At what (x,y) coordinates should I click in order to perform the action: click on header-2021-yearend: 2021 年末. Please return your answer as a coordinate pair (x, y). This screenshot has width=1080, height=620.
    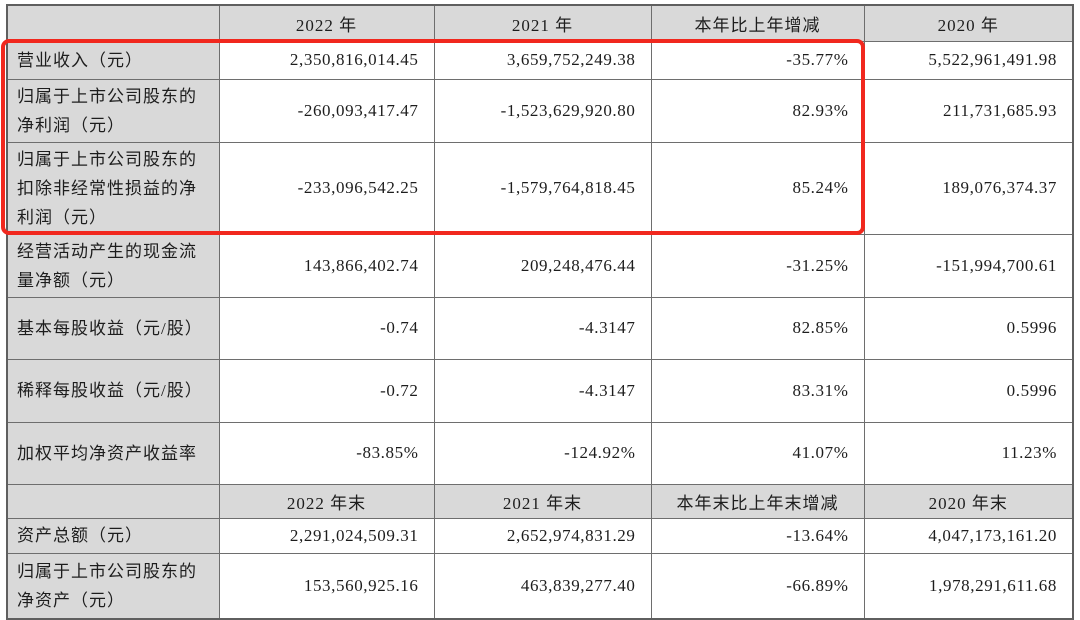
    Looking at the image, I should click on (542, 501).